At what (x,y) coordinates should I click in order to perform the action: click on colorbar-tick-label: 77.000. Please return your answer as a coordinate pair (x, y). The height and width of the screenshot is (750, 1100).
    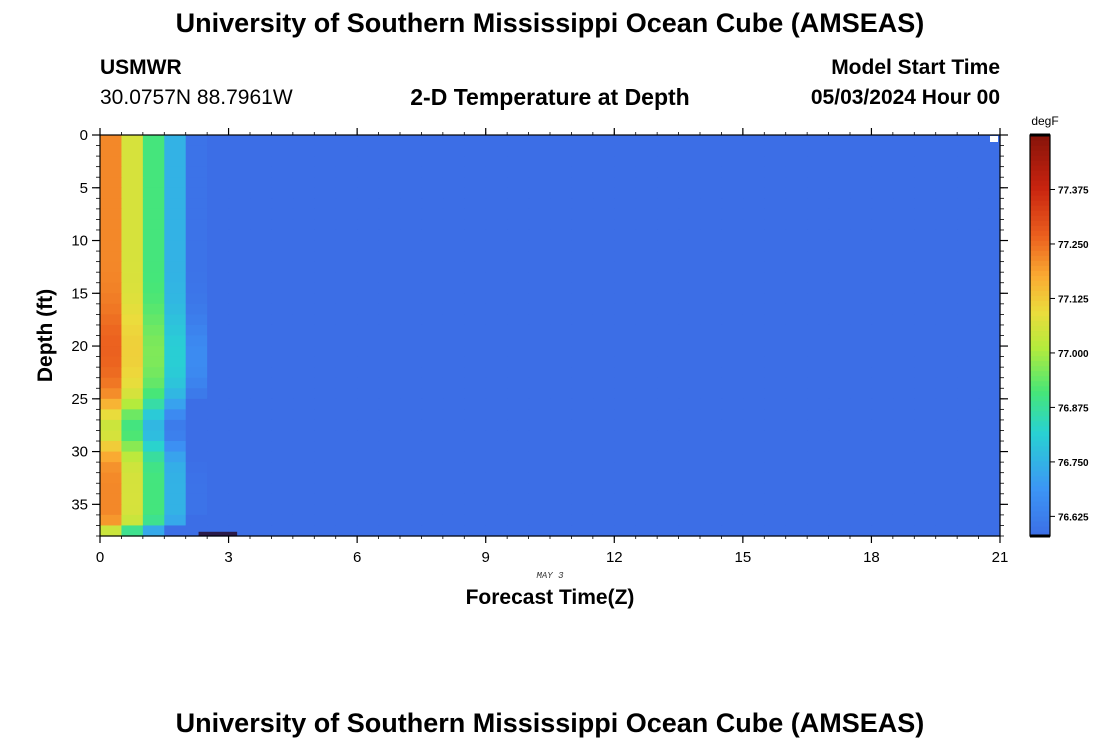
    Looking at the image, I should click on (1073, 354).